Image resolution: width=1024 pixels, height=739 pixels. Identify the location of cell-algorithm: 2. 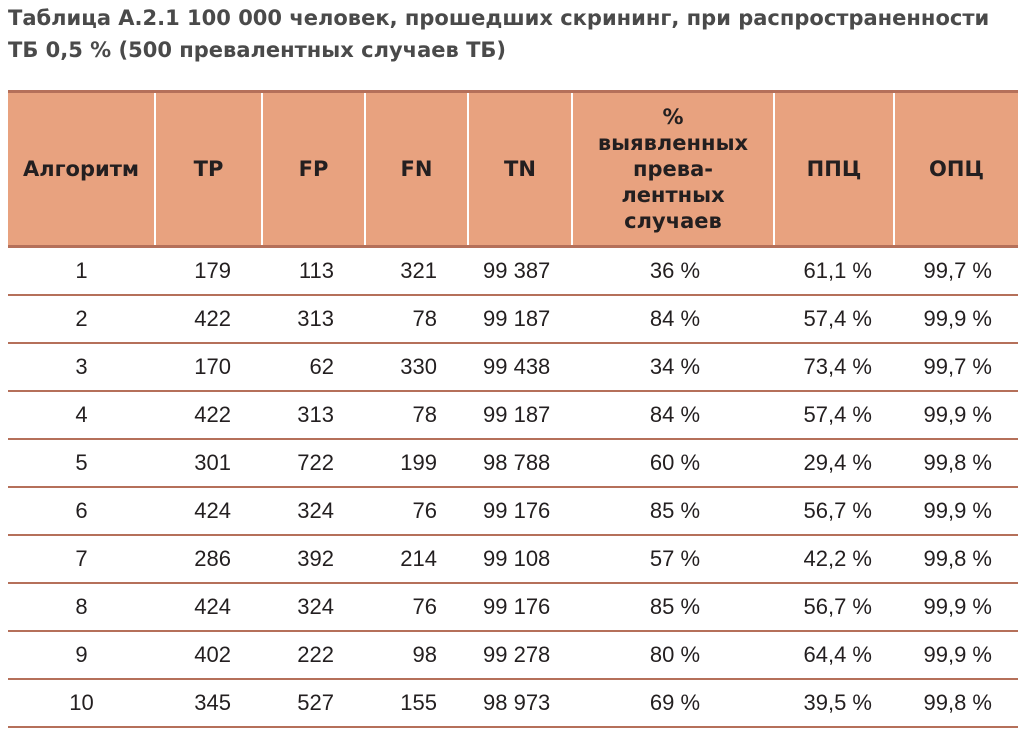
(81, 319).